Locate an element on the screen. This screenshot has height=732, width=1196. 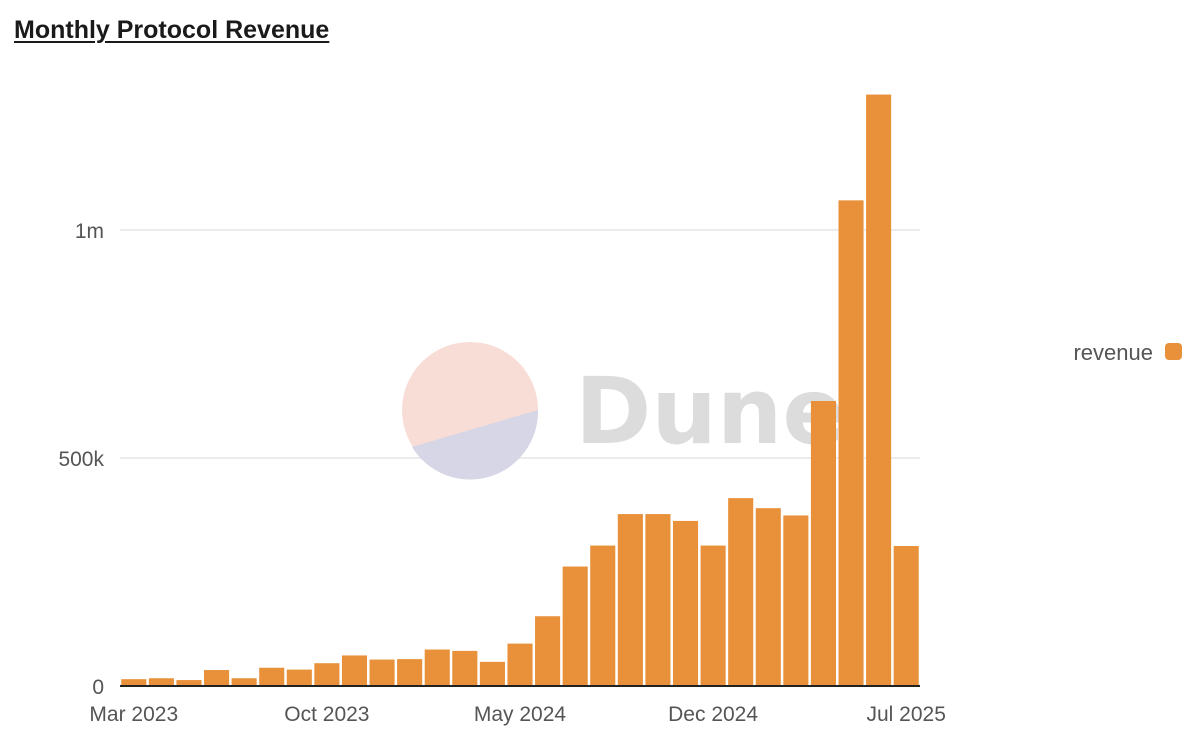
legend-swatch is located at coordinates (1173, 351).